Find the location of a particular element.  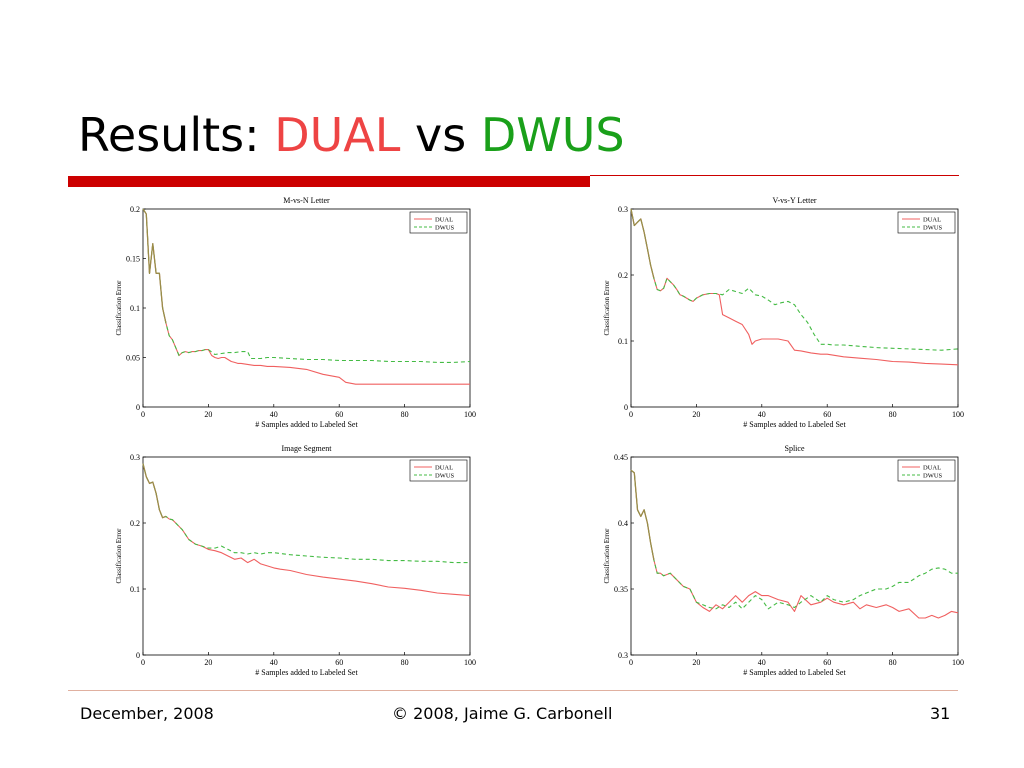

title-dwus: DWUS is located at coordinates (552, 135).